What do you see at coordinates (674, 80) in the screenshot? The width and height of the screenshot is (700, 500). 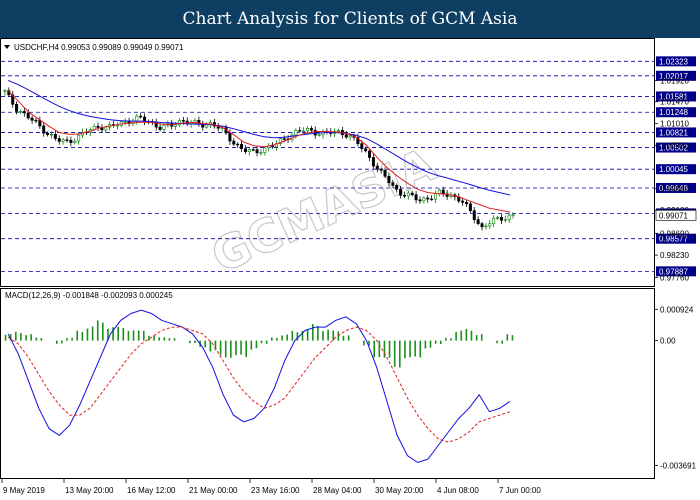 I see `price-tick-label: 1.01920` at bounding box center [674, 80].